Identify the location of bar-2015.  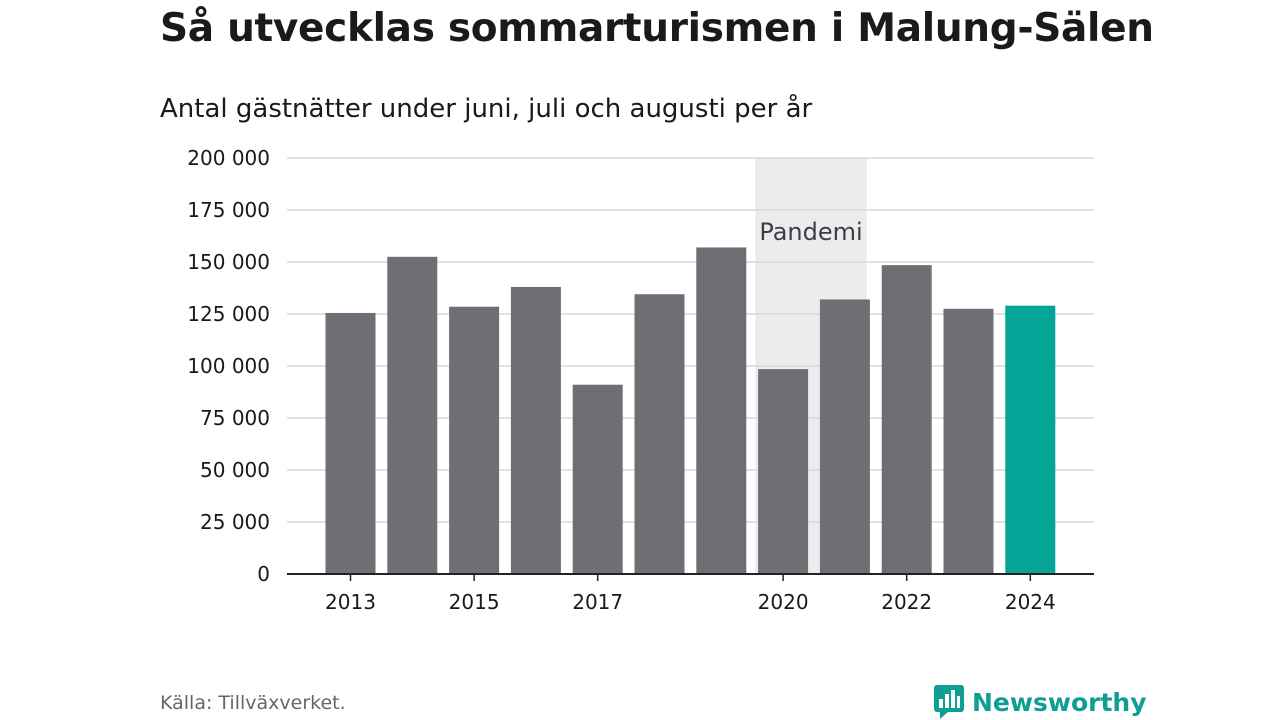
(474, 440).